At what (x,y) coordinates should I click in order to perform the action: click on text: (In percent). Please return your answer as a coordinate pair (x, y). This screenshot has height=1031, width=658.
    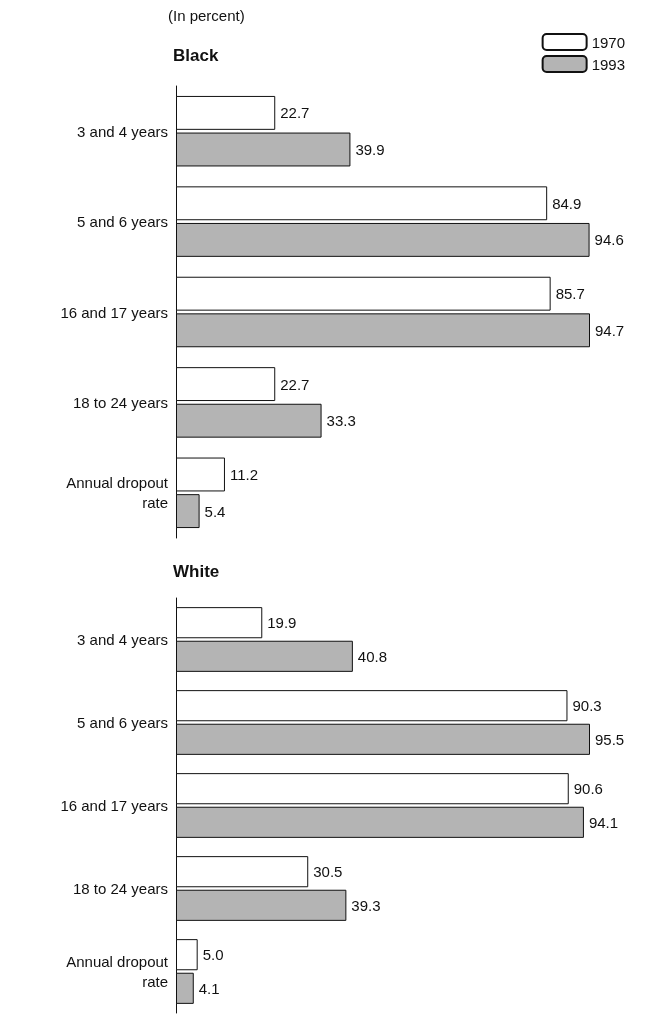
    Looking at the image, I should click on (206, 15).